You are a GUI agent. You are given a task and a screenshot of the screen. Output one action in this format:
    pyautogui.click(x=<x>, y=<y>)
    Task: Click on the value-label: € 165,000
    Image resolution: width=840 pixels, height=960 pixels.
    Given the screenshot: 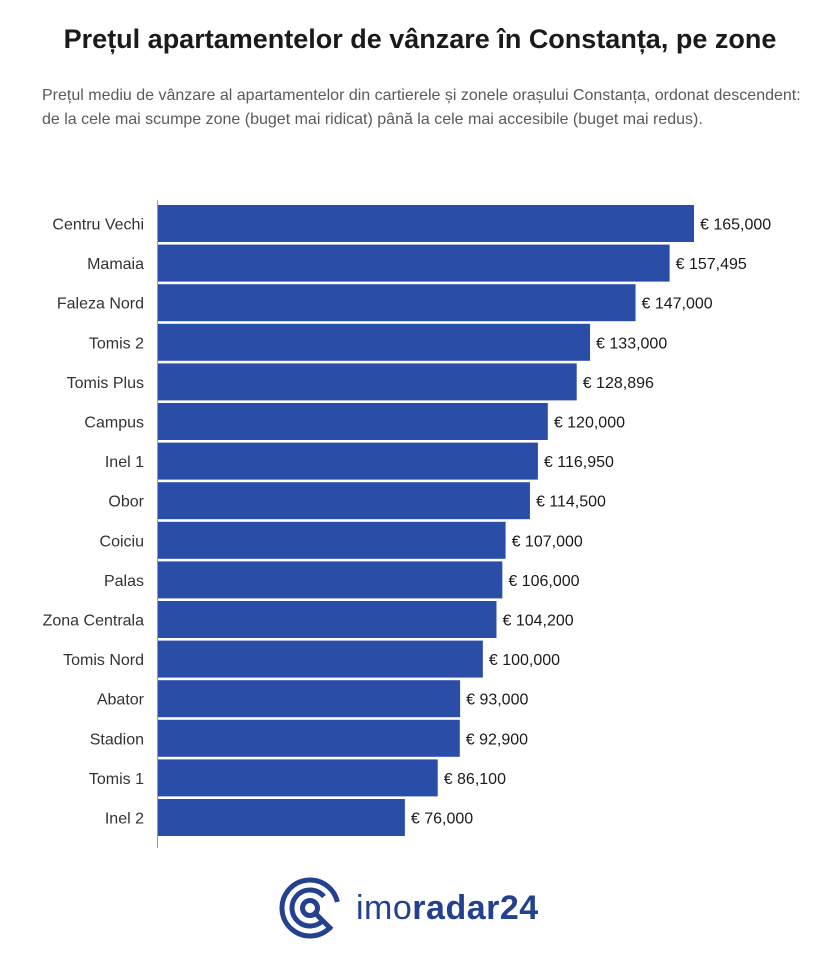 What is the action you would take?
    pyautogui.click(x=735, y=225)
    